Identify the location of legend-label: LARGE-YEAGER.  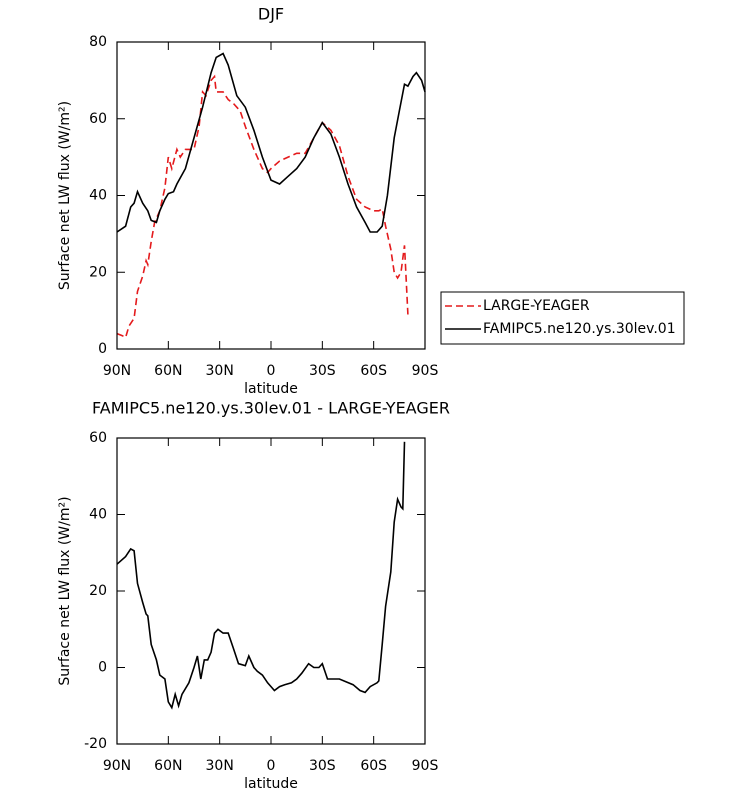
(536, 306).